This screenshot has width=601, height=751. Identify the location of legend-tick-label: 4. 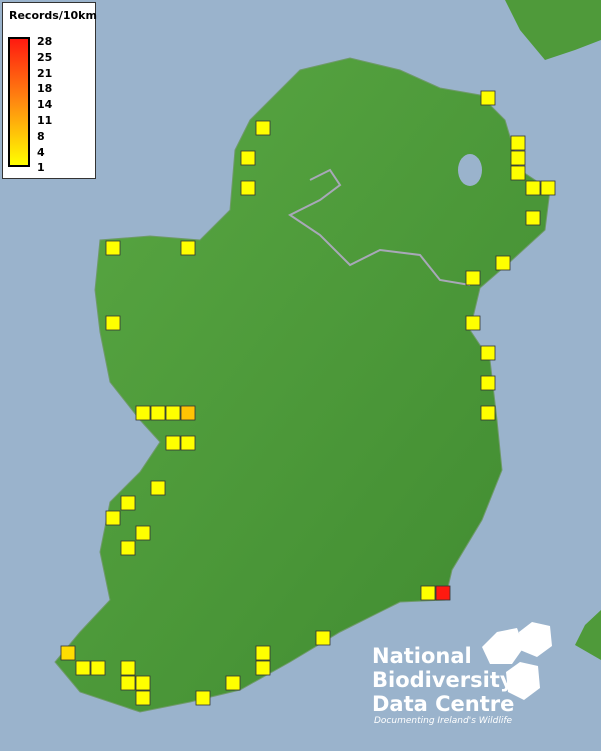
(41, 152).